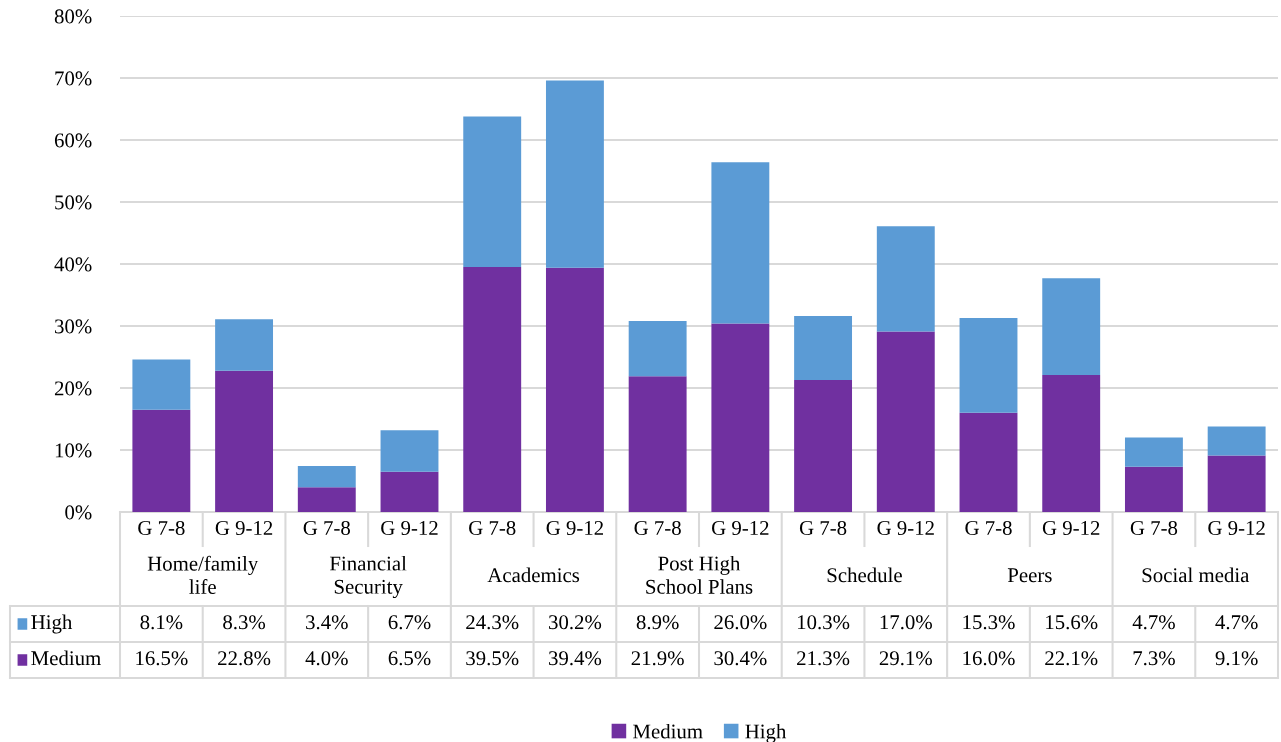 This screenshot has width=1281, height=742. Describe the element at coordinates (668, 731) in the screenshot. I see `text: Medium` at that location.